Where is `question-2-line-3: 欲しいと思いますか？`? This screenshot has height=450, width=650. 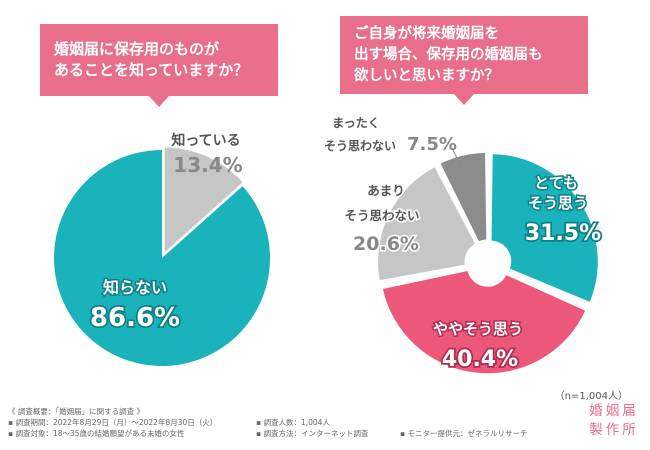 question-2-line-3: 欲しいと思いますか？ is located at coordinates (426, 75).